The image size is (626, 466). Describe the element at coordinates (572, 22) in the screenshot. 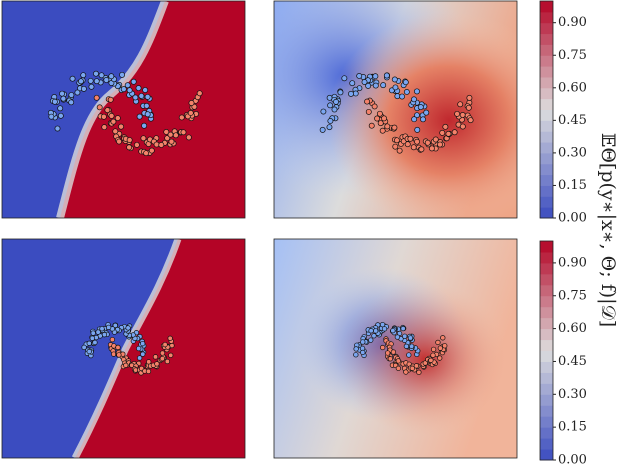

I see `colorbar-tick-label: 0.90` at that location.